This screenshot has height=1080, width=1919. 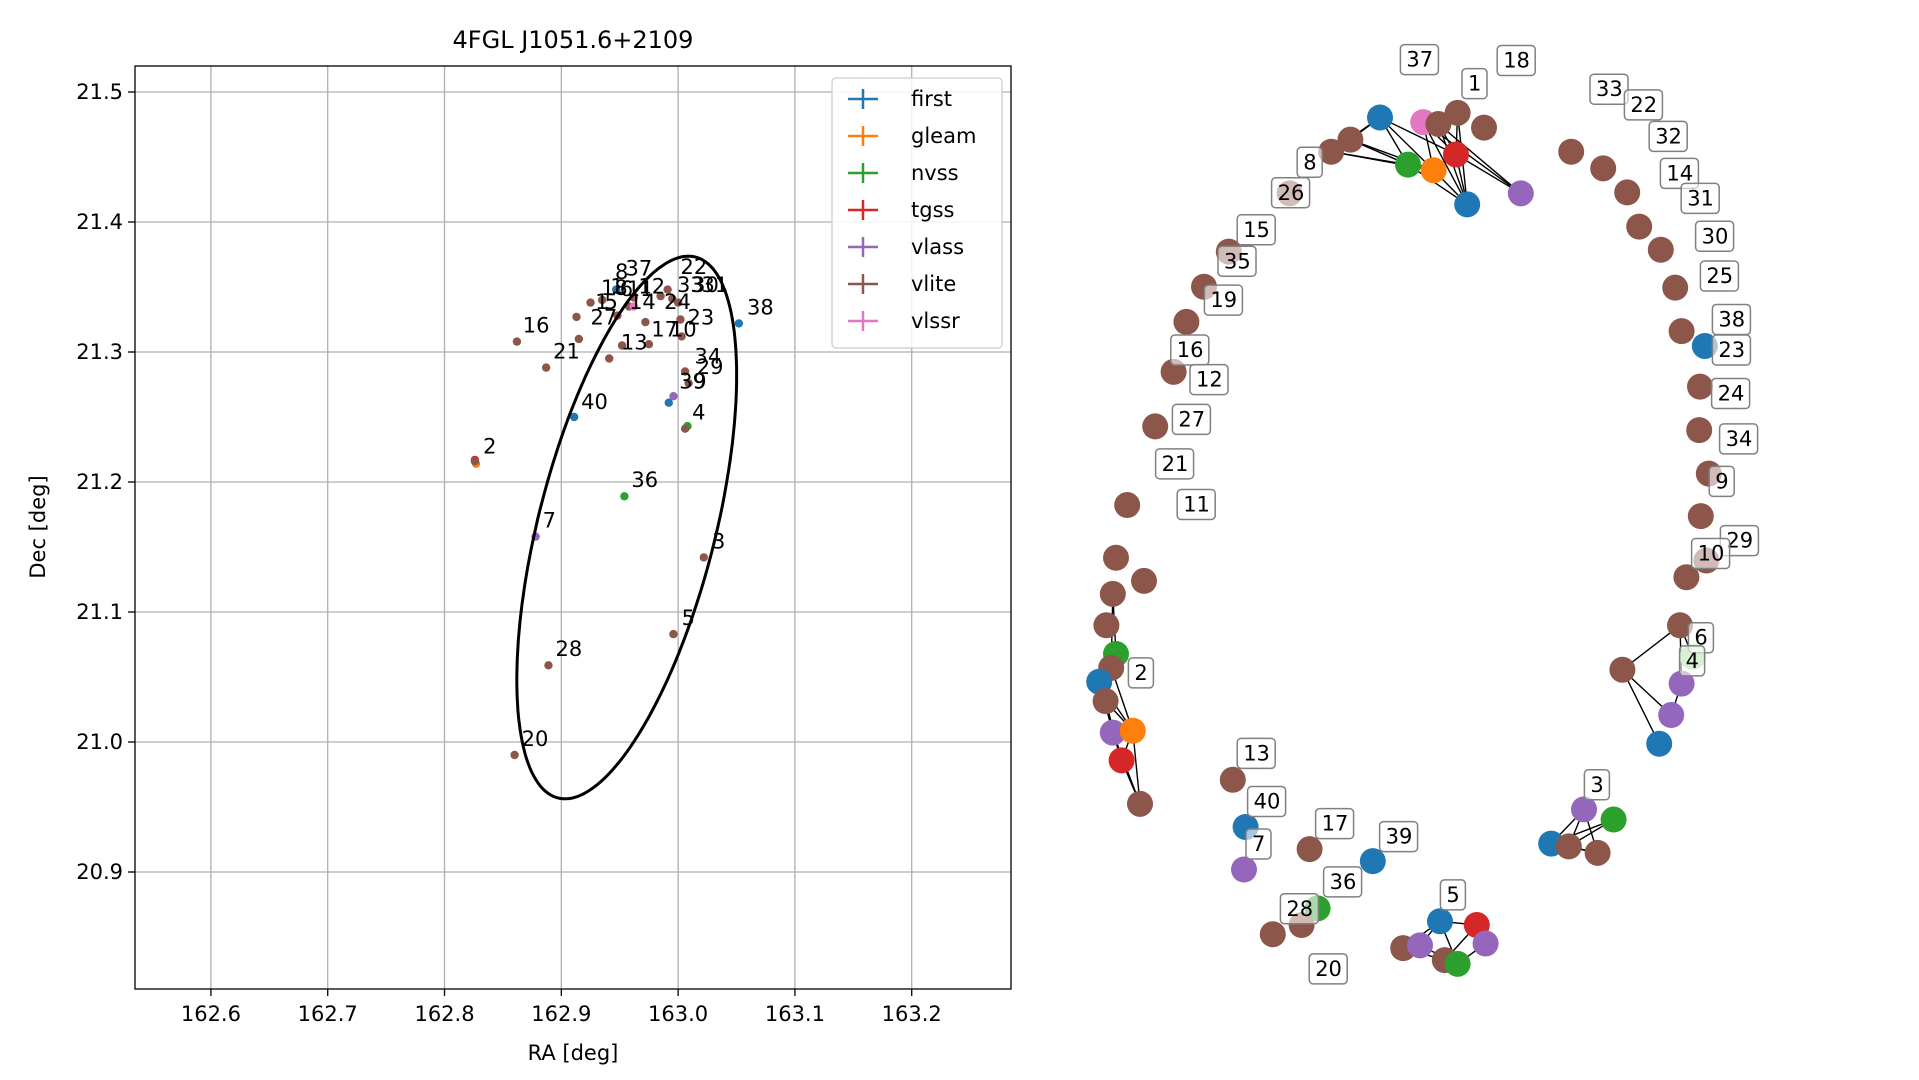 I want to click on network-label-text: 33, so click(x=1609, y=89).